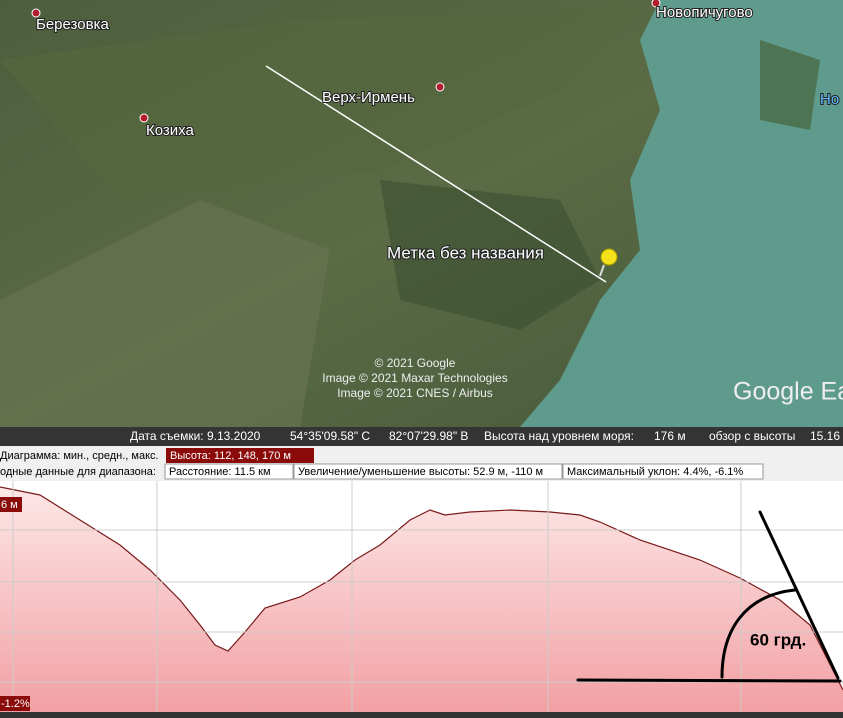  Describe the element at coordinates (230, 456) in the screenshot. I see `height-value: Высота: 112, 148, 170 м` at that location.